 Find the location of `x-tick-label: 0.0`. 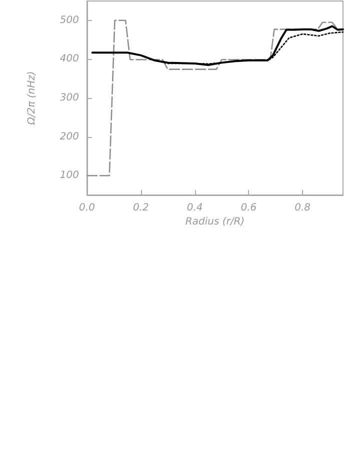

x-tick-label: 0.0 is located at coordinates (87, 208).